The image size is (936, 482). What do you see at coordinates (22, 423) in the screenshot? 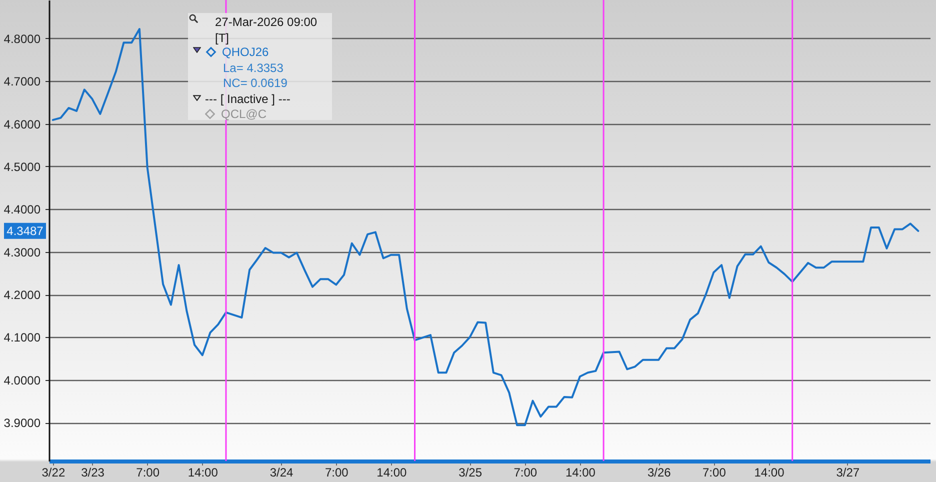
I see `y-tick-label: 3.9000` at bounding box center [22, 423].